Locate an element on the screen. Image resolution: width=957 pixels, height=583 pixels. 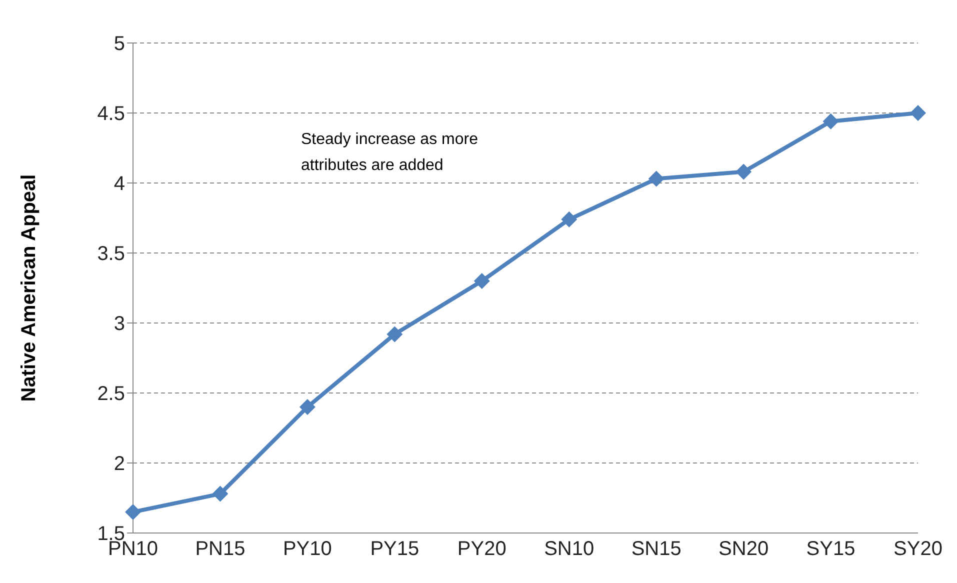
y-tick-label: 5 is located at coordinates (119, 44).